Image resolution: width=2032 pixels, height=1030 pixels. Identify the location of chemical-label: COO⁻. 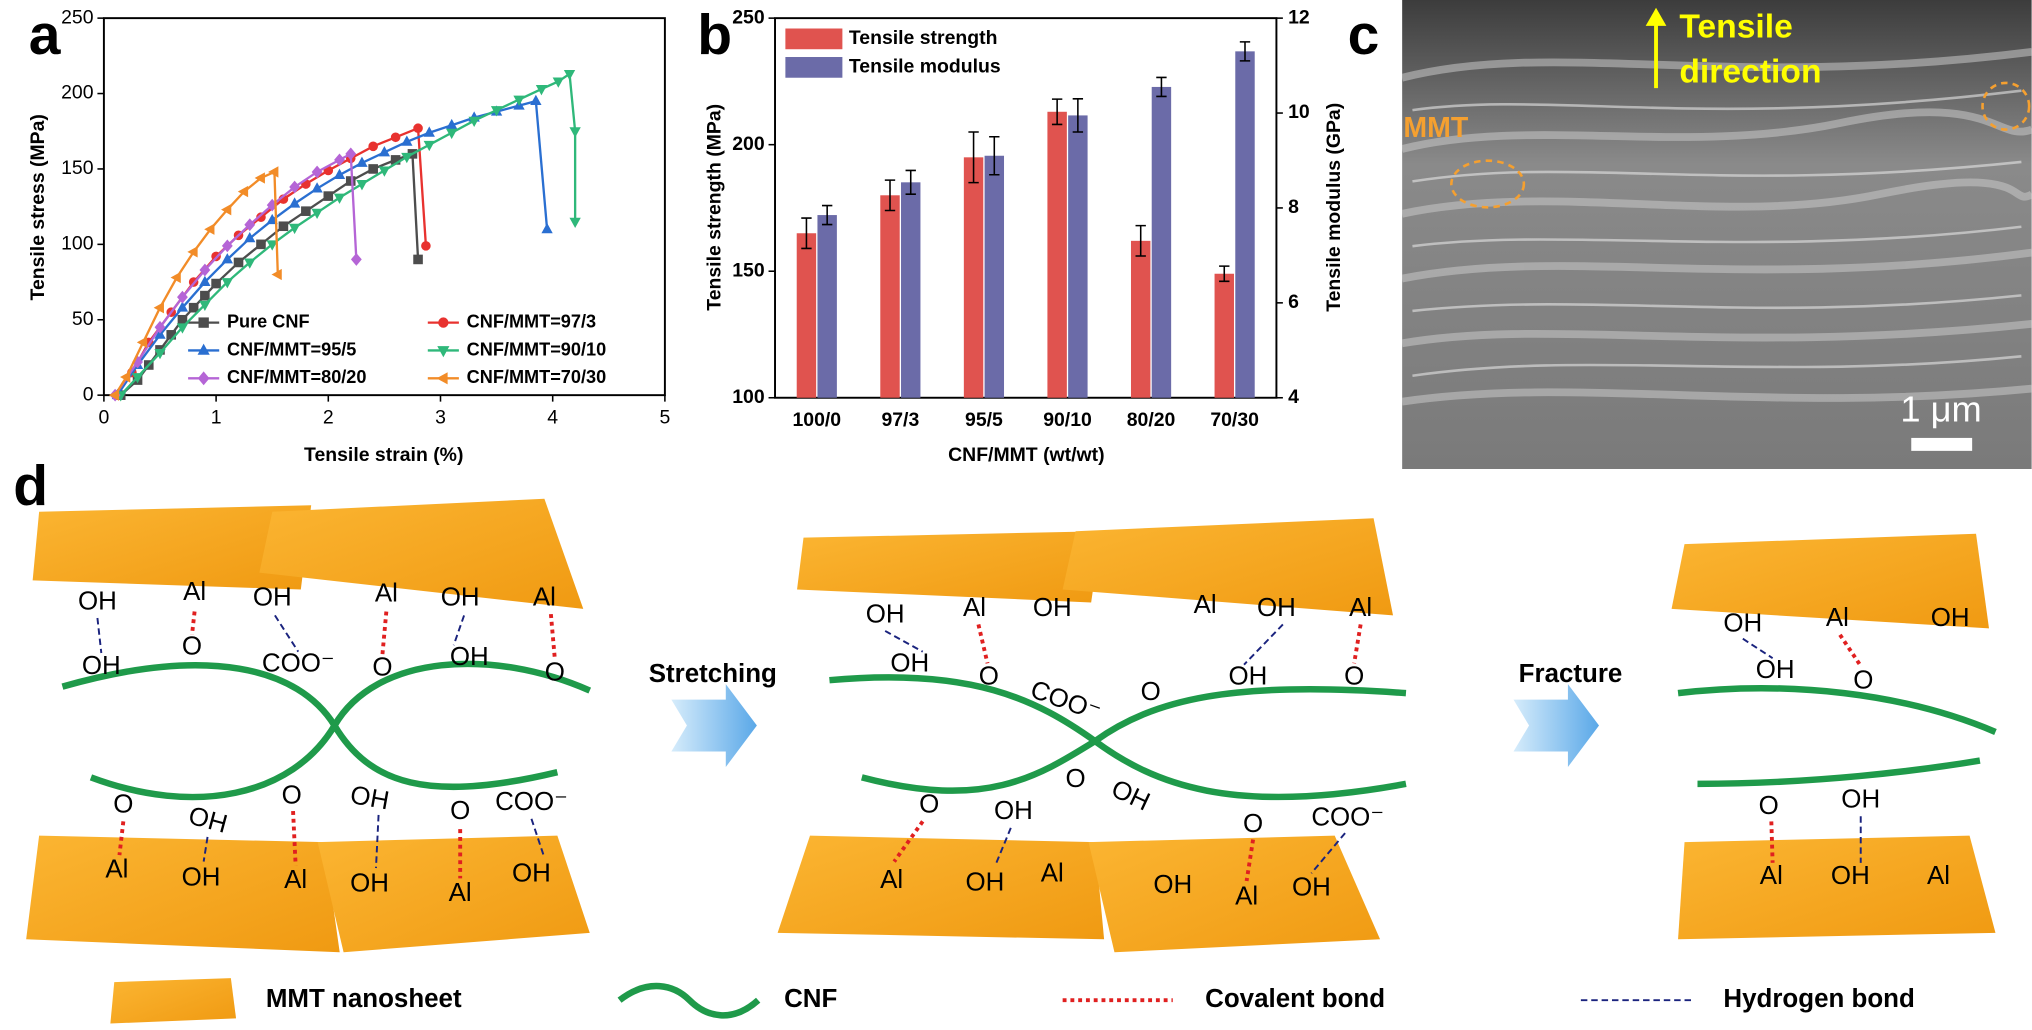
(1347, 818).